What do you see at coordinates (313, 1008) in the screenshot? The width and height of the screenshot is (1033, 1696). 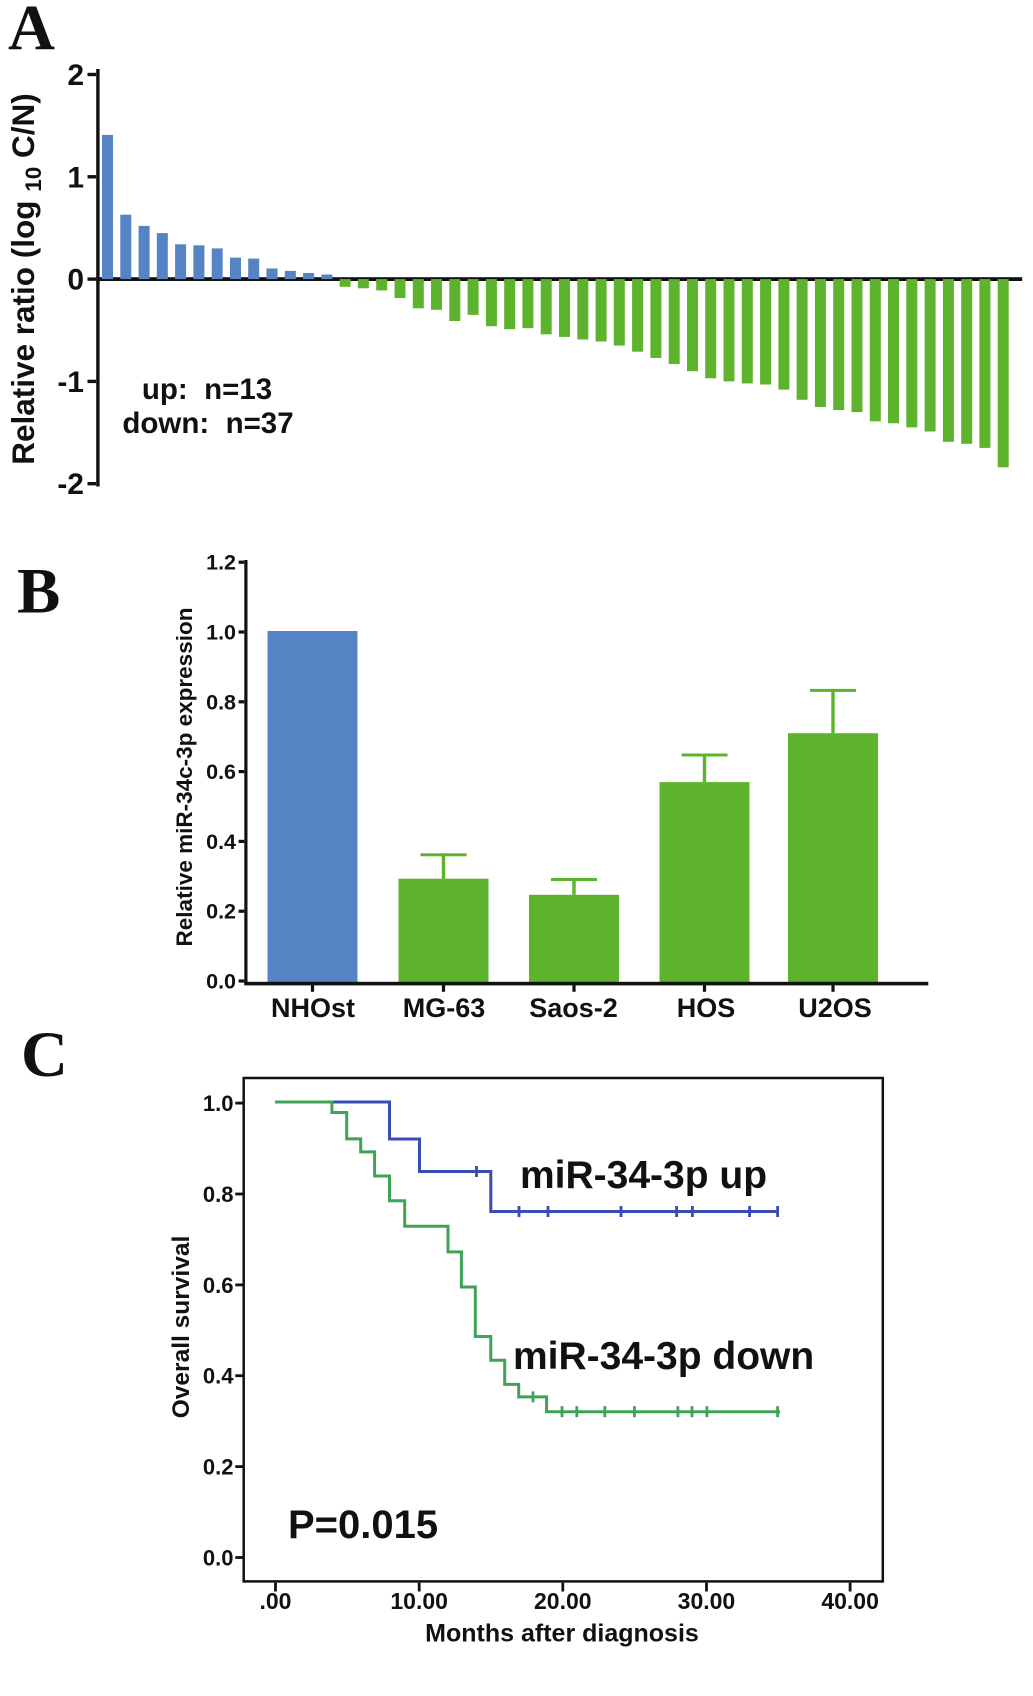 I see `svg-text: NHOst` at bounding box center [313, 1008].